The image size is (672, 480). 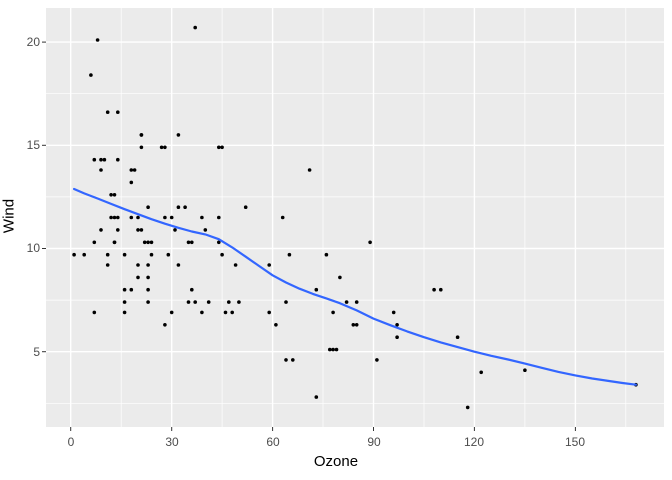 I want to click on y-tick-label: 5, so click(x=36, y=352).